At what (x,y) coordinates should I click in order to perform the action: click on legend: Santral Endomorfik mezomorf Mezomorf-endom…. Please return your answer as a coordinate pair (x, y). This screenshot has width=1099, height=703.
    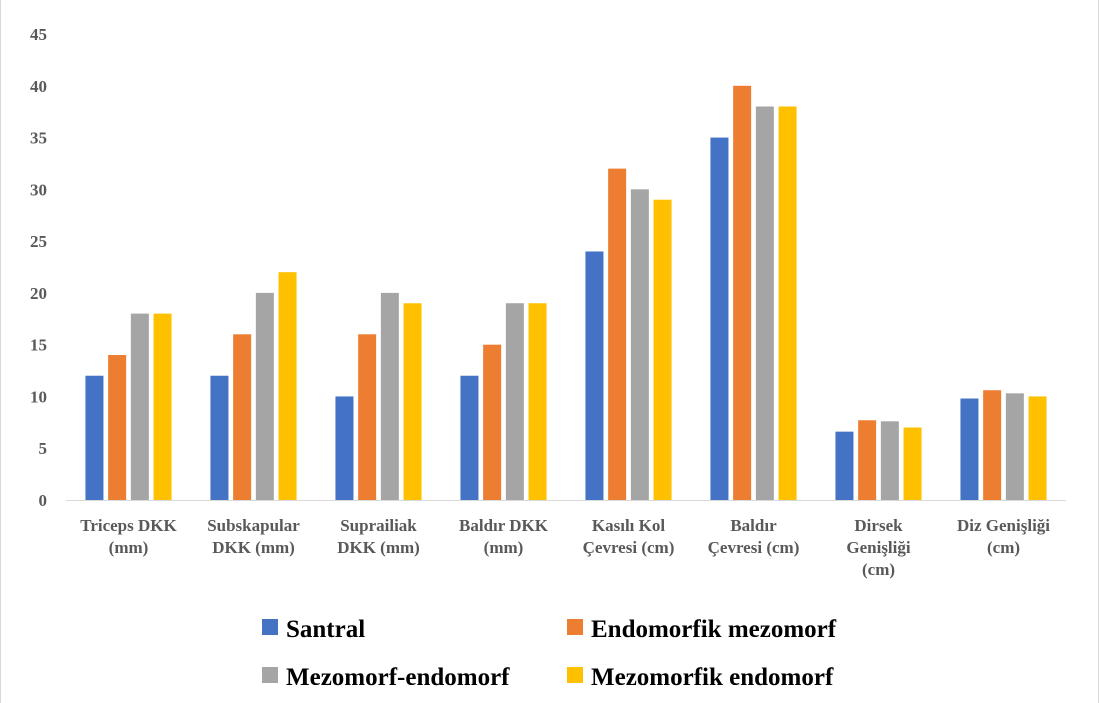
    Looking at the image, I should click on (549, 653).